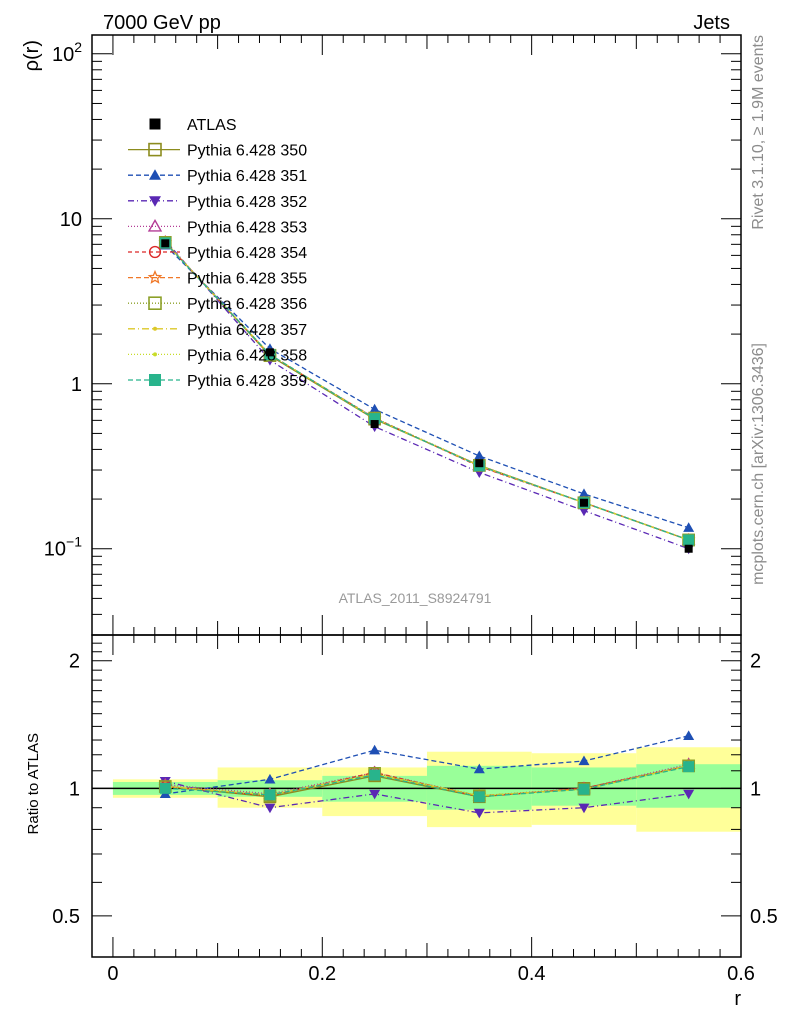 The width and height of the screenshot is (786, 1024). I want to click on main-y-tick-label: 10, so click(71, 220).